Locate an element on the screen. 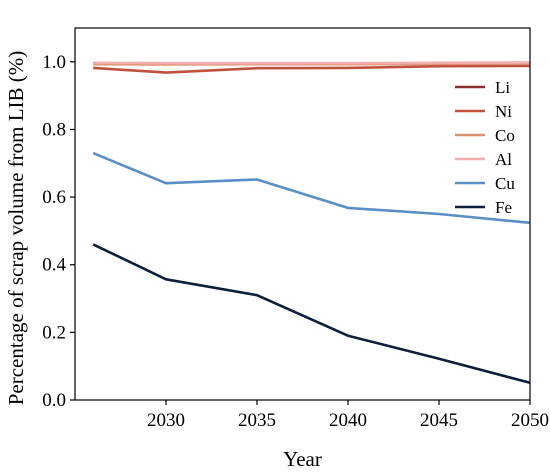  y-axis-label: Percentage of scrap volume from LIB (%) is located at coordinates (16, 228).